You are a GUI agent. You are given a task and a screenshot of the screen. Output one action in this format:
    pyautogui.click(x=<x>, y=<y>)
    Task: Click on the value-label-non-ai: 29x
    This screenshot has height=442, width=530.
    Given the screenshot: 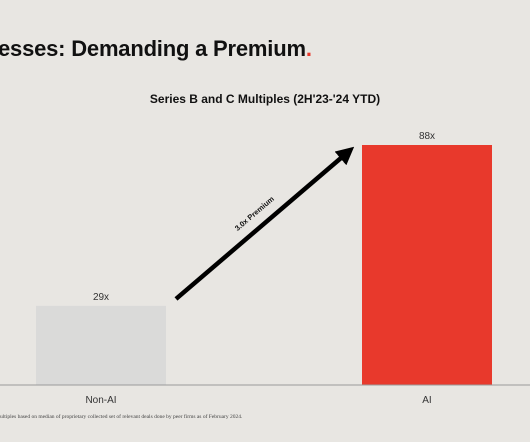 What is the action you would take?
    pyautogui.click(x=101, y=297)
    